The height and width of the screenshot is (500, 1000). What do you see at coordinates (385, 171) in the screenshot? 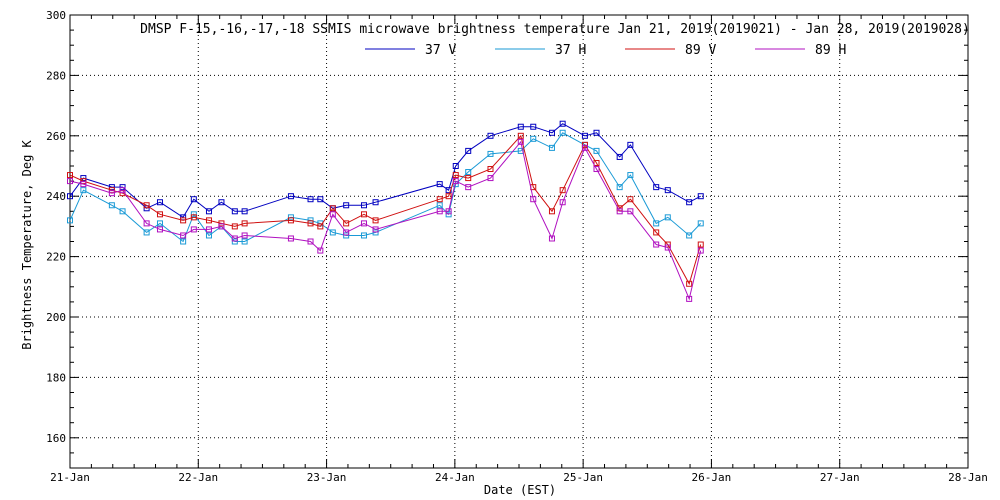
I see `series-line` at bounding box center [385, 171].